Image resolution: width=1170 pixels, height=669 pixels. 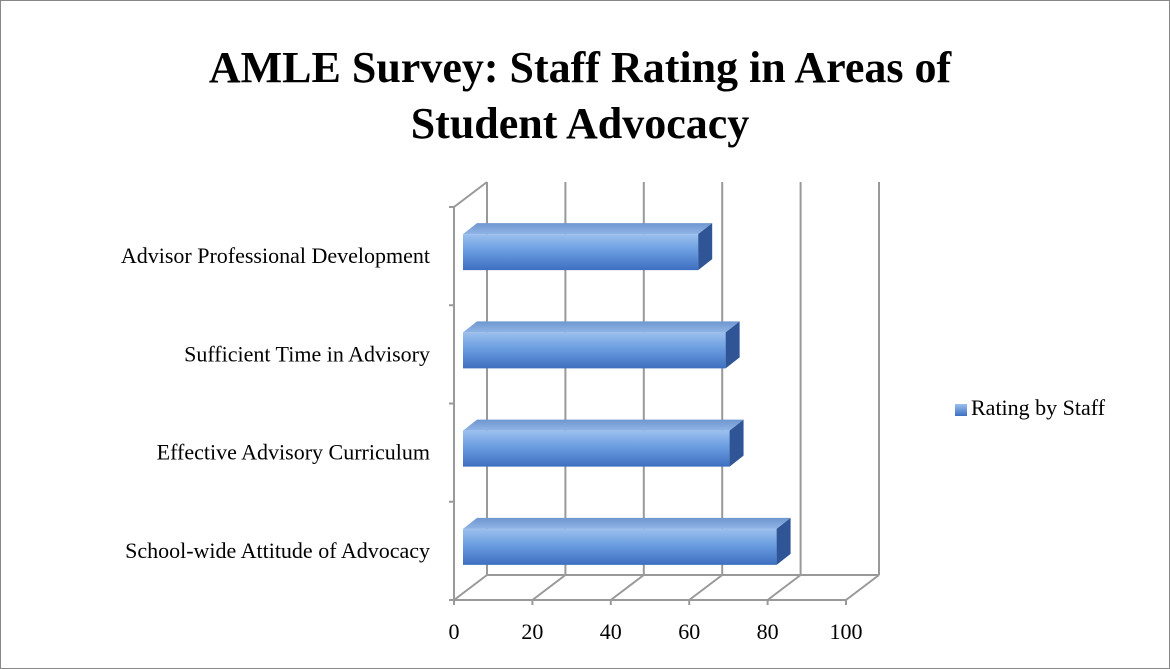 I want to click on x-tick-label: 0, so click(x=454, y=631).